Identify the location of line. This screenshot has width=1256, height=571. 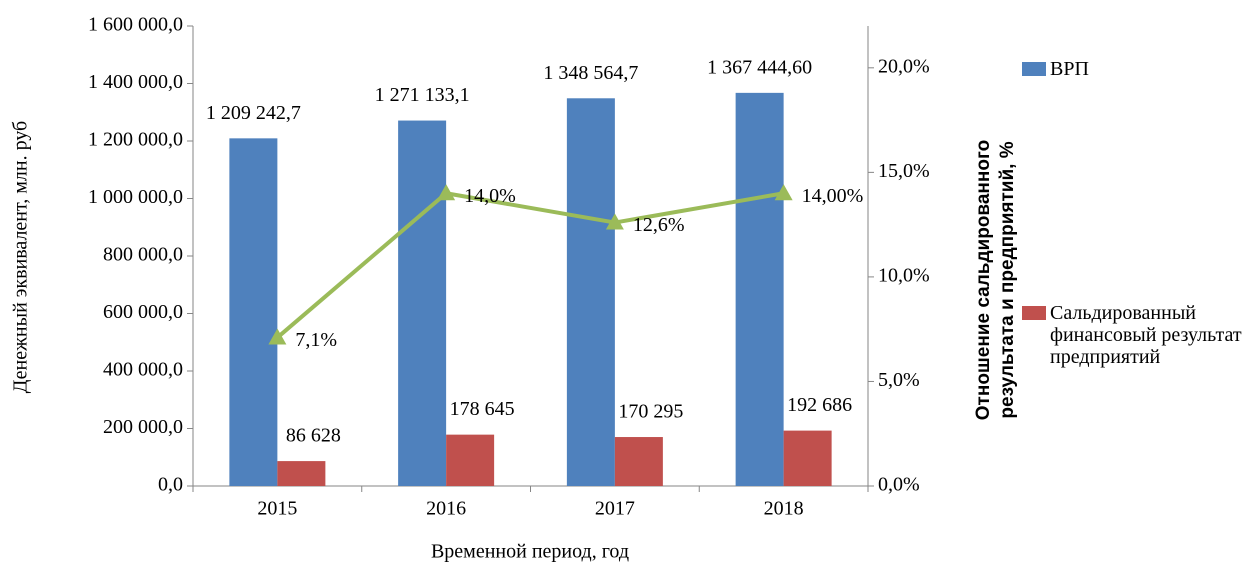
(530, 265).